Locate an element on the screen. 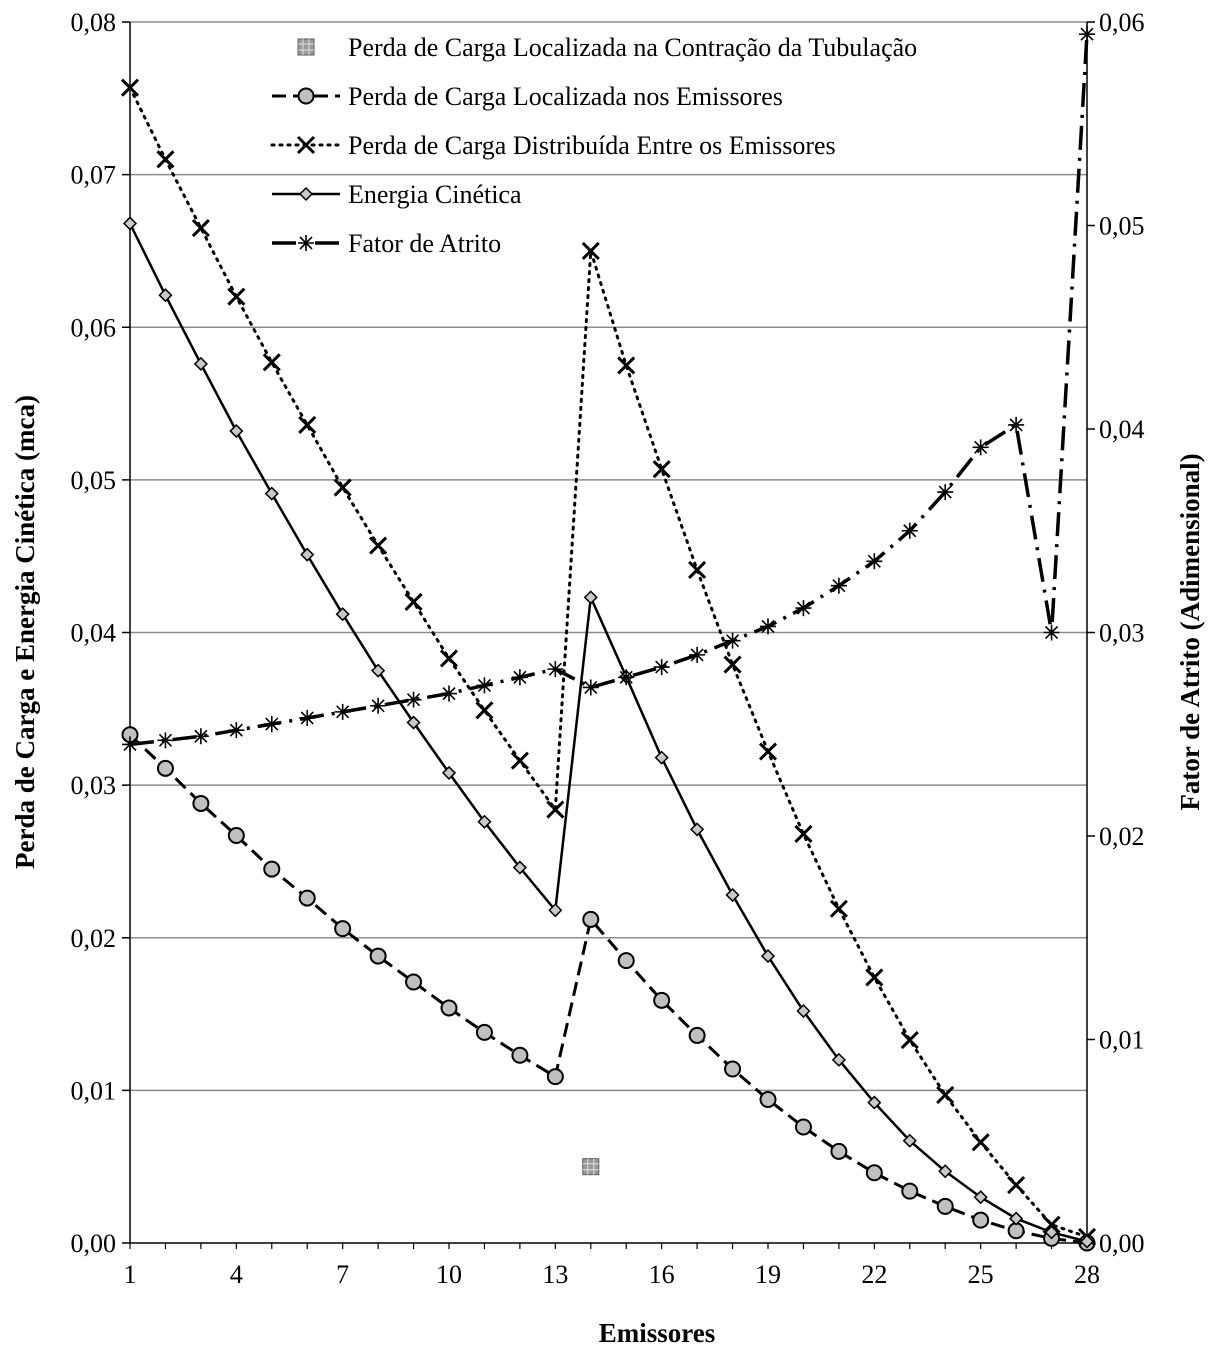  y-tick-label-right: 0,05 is located at coordinates (1122, 226).